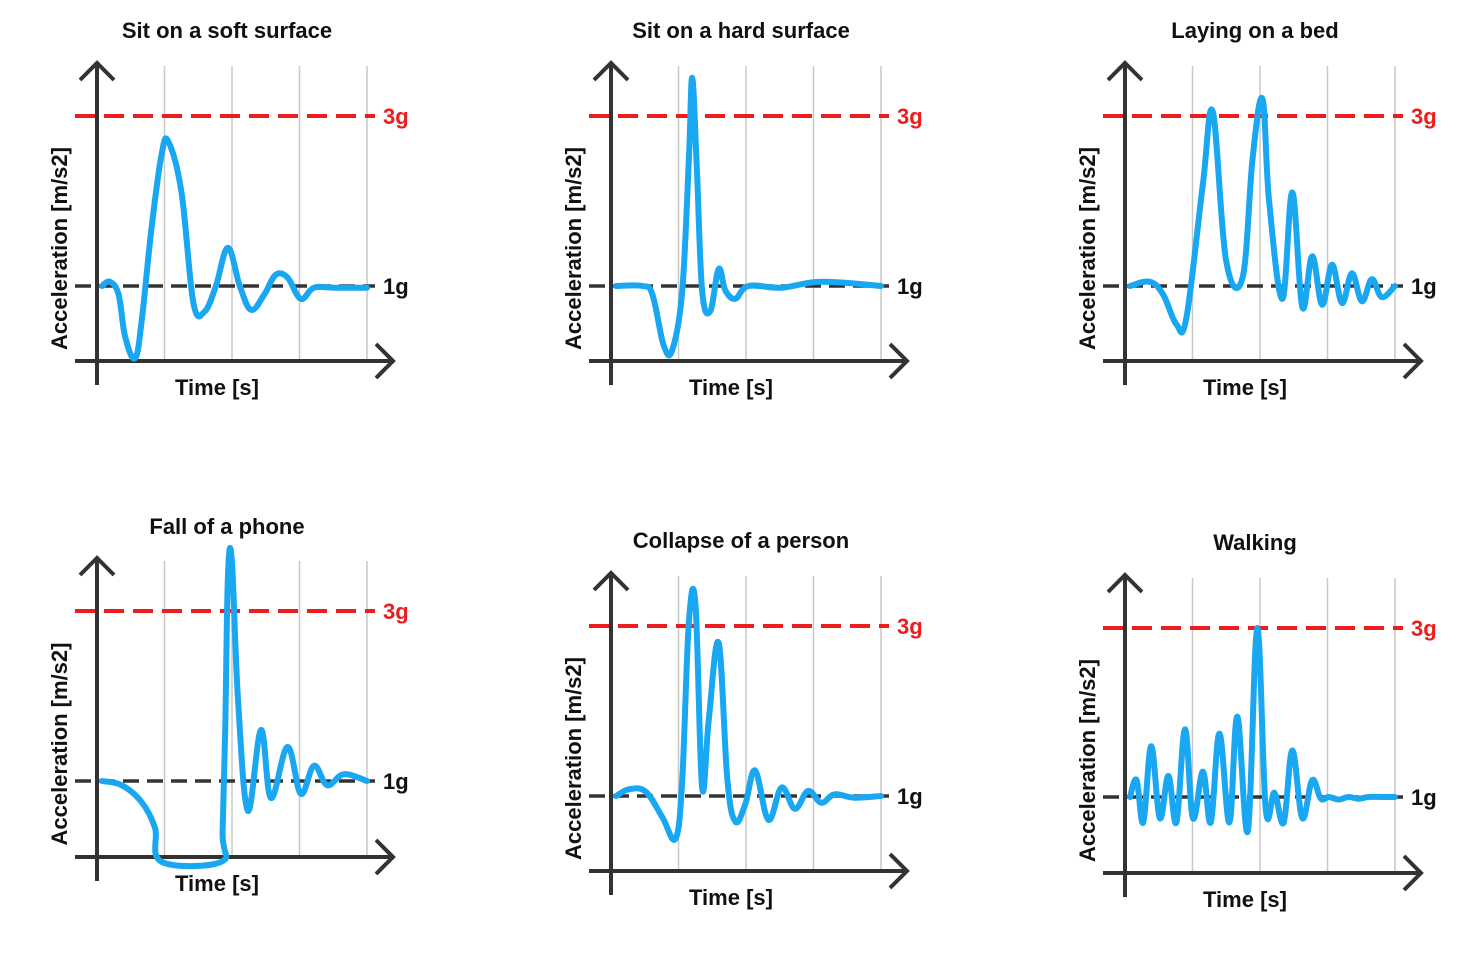 This screenshot has height=963, width=1479. I want to click on chart-title: Fall of a phone, so click(226, 526).